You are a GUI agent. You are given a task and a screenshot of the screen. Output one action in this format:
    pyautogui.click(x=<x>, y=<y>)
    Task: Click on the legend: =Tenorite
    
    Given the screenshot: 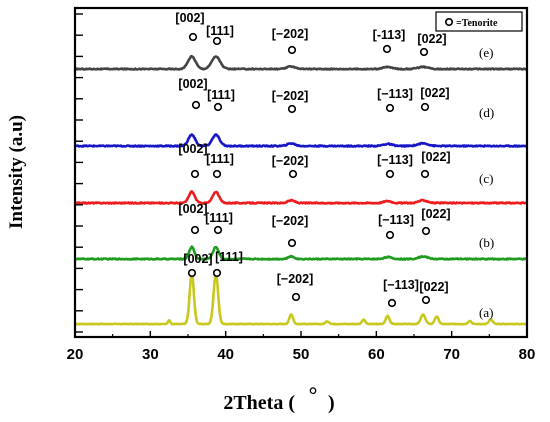 What is the action you would take?
    pyautogui.click(x=479, y=21)
    